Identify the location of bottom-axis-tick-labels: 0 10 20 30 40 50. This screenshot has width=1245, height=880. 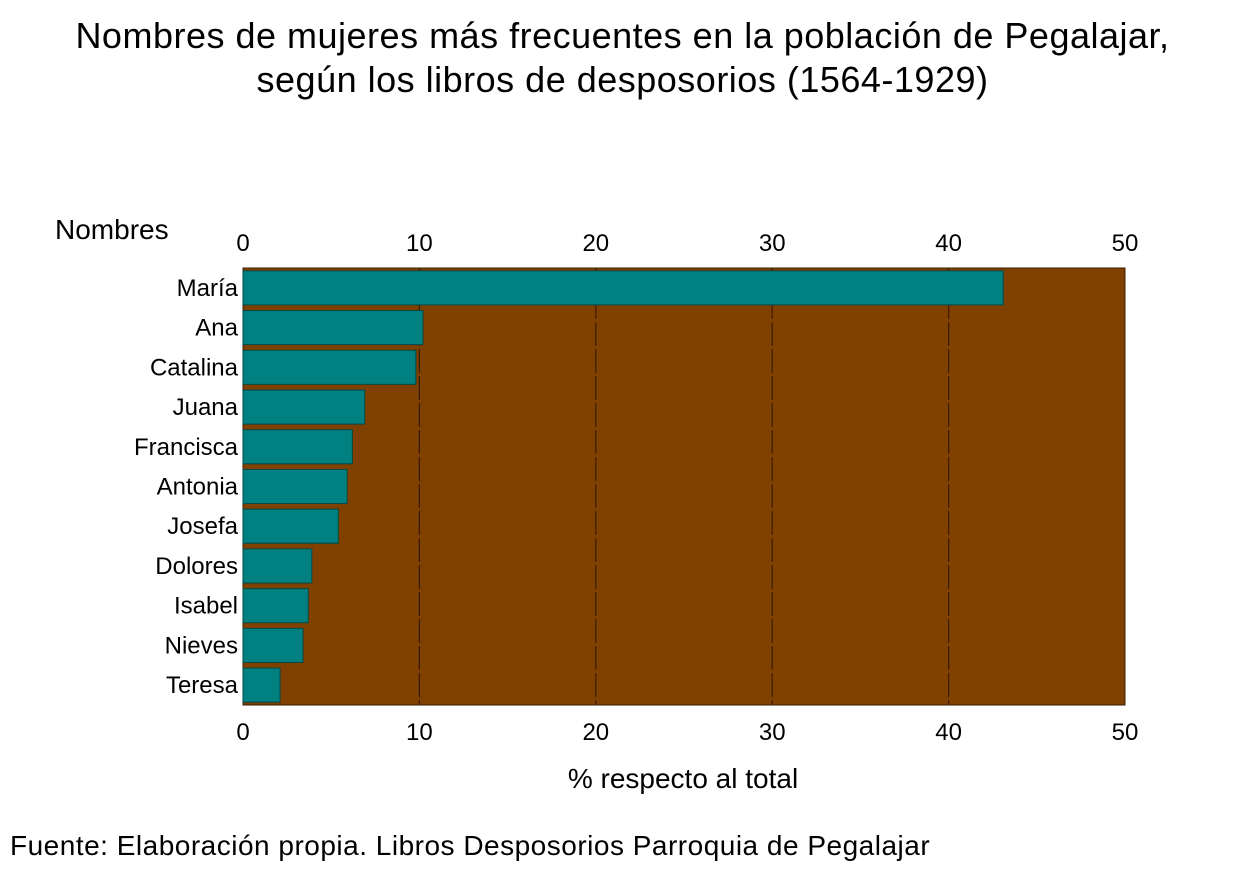
(687, 732).